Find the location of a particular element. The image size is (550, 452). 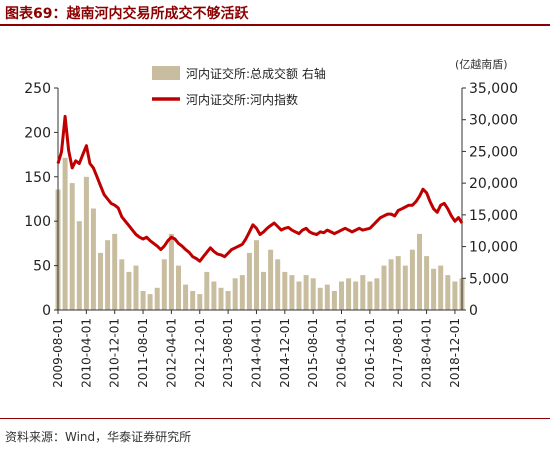

x-tick-label: 2009-08-01 is located at coordinates (58, 353).